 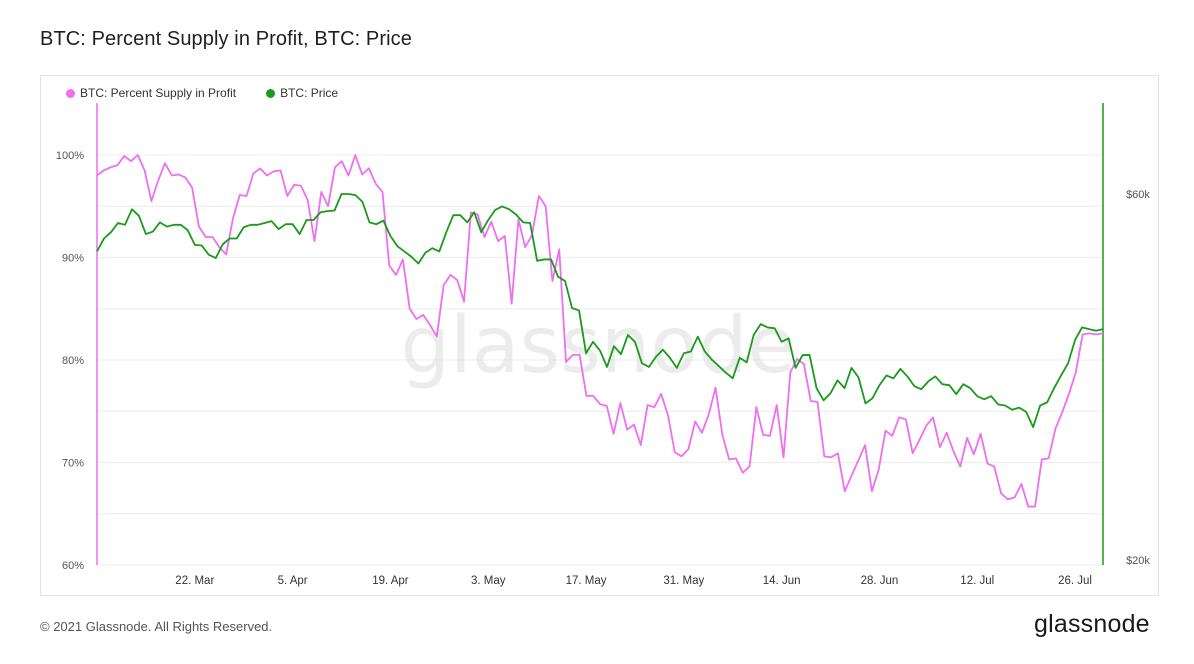 I want to click on y-left-tick-label: 70%, so click(x=73, y=464).